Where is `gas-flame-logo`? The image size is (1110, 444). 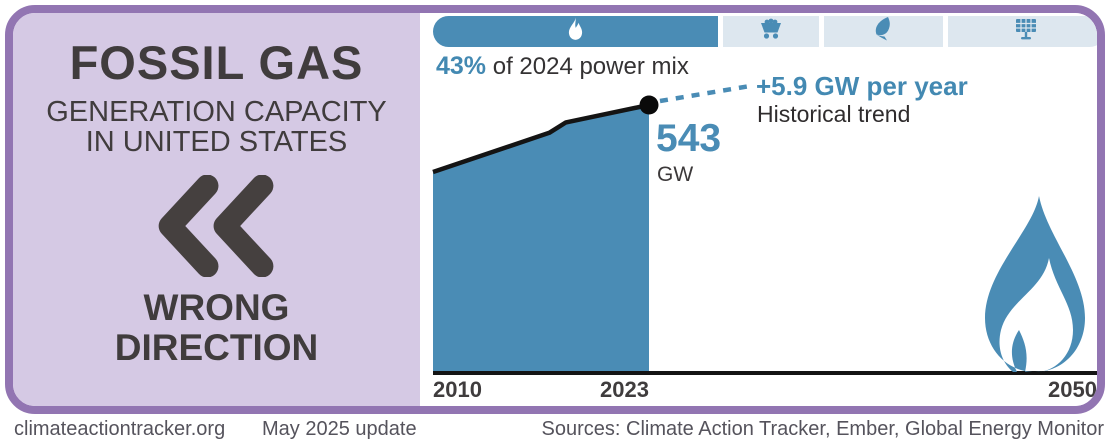 gas-flame-logo is located at coordinates (1035, 284).